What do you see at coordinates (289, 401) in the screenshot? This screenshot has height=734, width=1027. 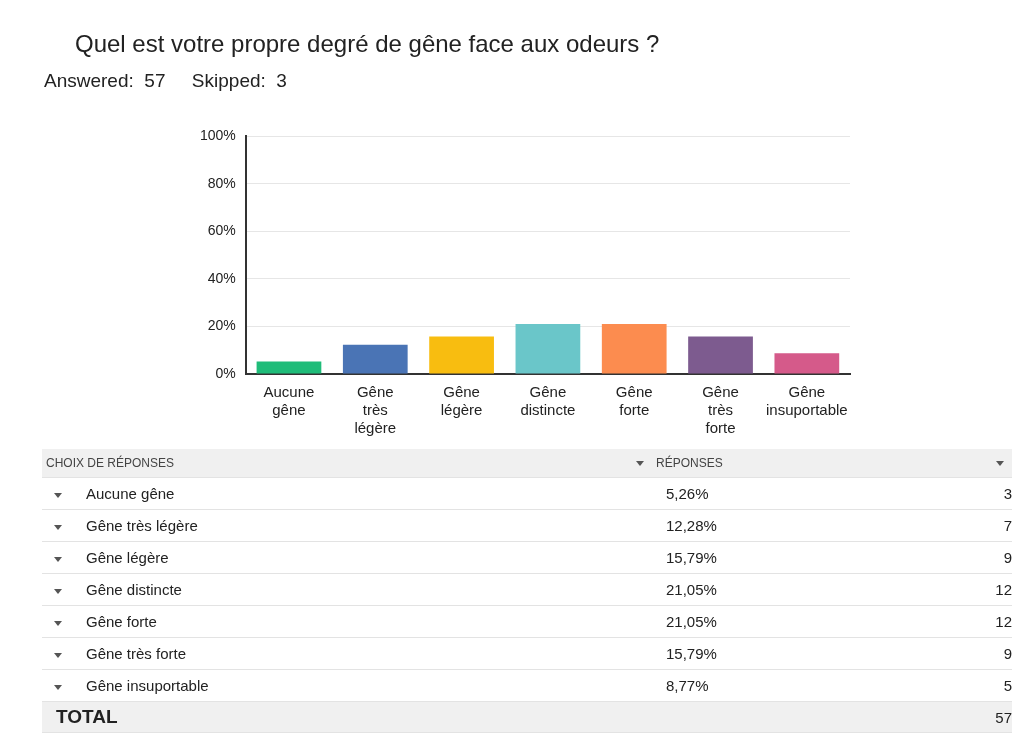 I see `x-tick-label: Aucune gêne` at bounding box center [289, 401].